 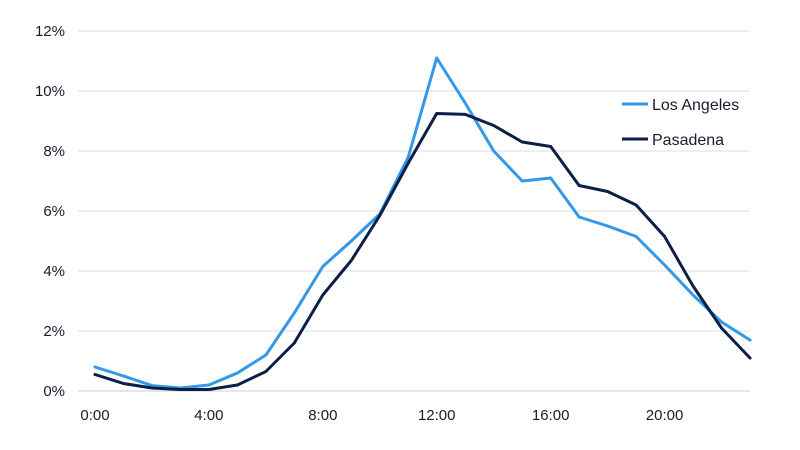 I want to click on legend-label: Pasadena, so click(x=688, y=140).